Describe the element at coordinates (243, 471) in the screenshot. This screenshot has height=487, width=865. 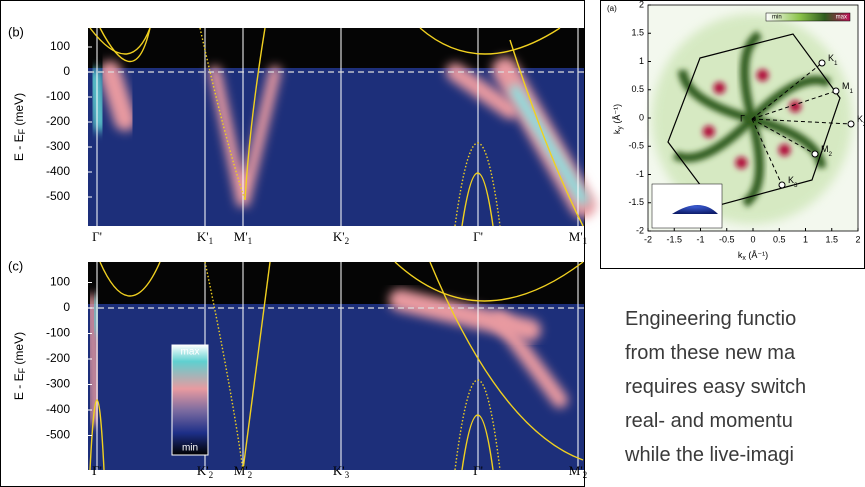
I see `x-tick-label: M'2` at that location.